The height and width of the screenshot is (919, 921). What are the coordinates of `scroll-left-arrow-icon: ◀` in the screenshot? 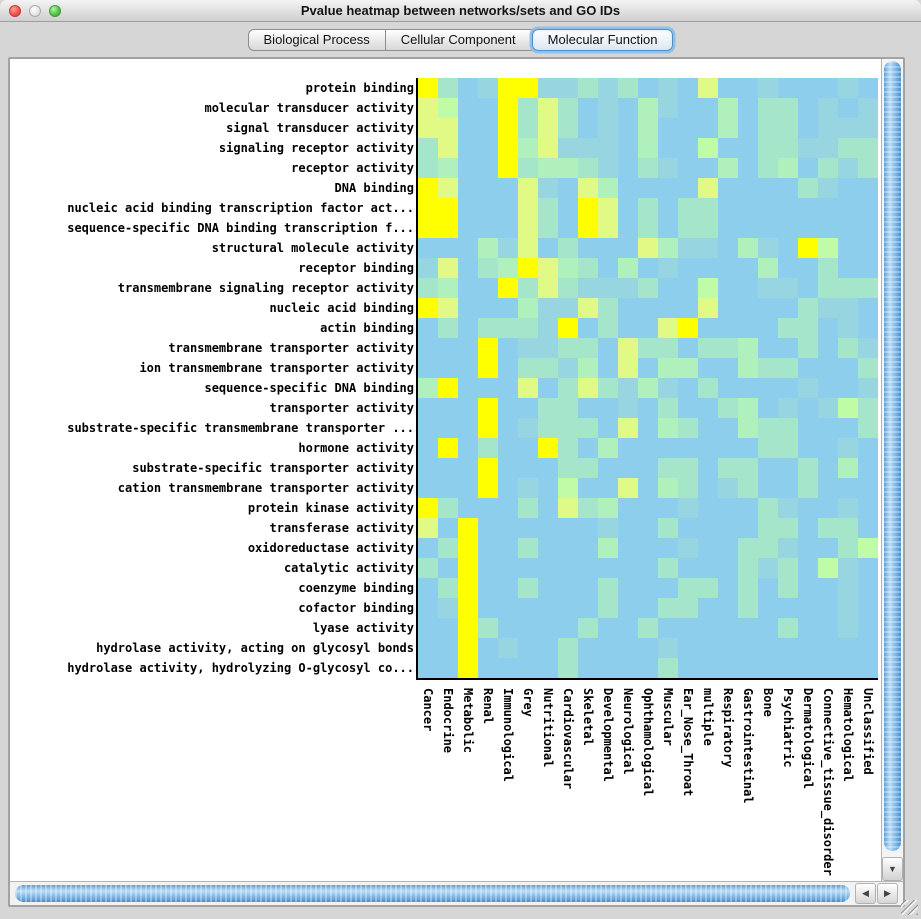 It's located at (865, 893).